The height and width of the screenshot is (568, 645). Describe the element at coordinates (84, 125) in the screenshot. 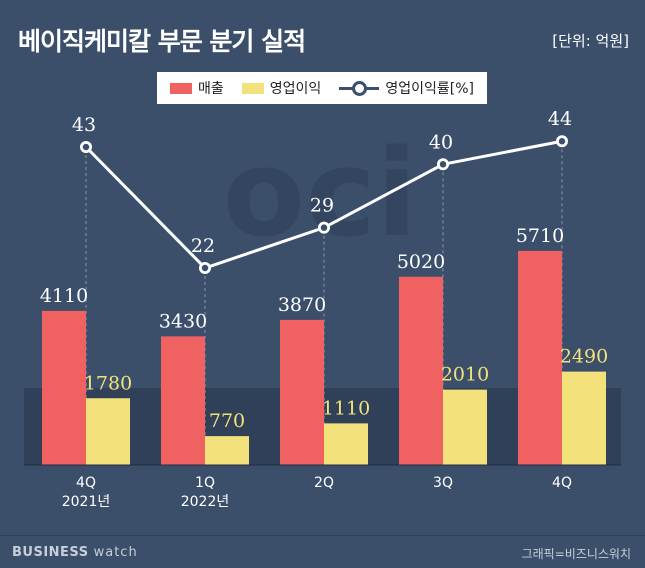

I see `data-label-margin: 43` at that location.